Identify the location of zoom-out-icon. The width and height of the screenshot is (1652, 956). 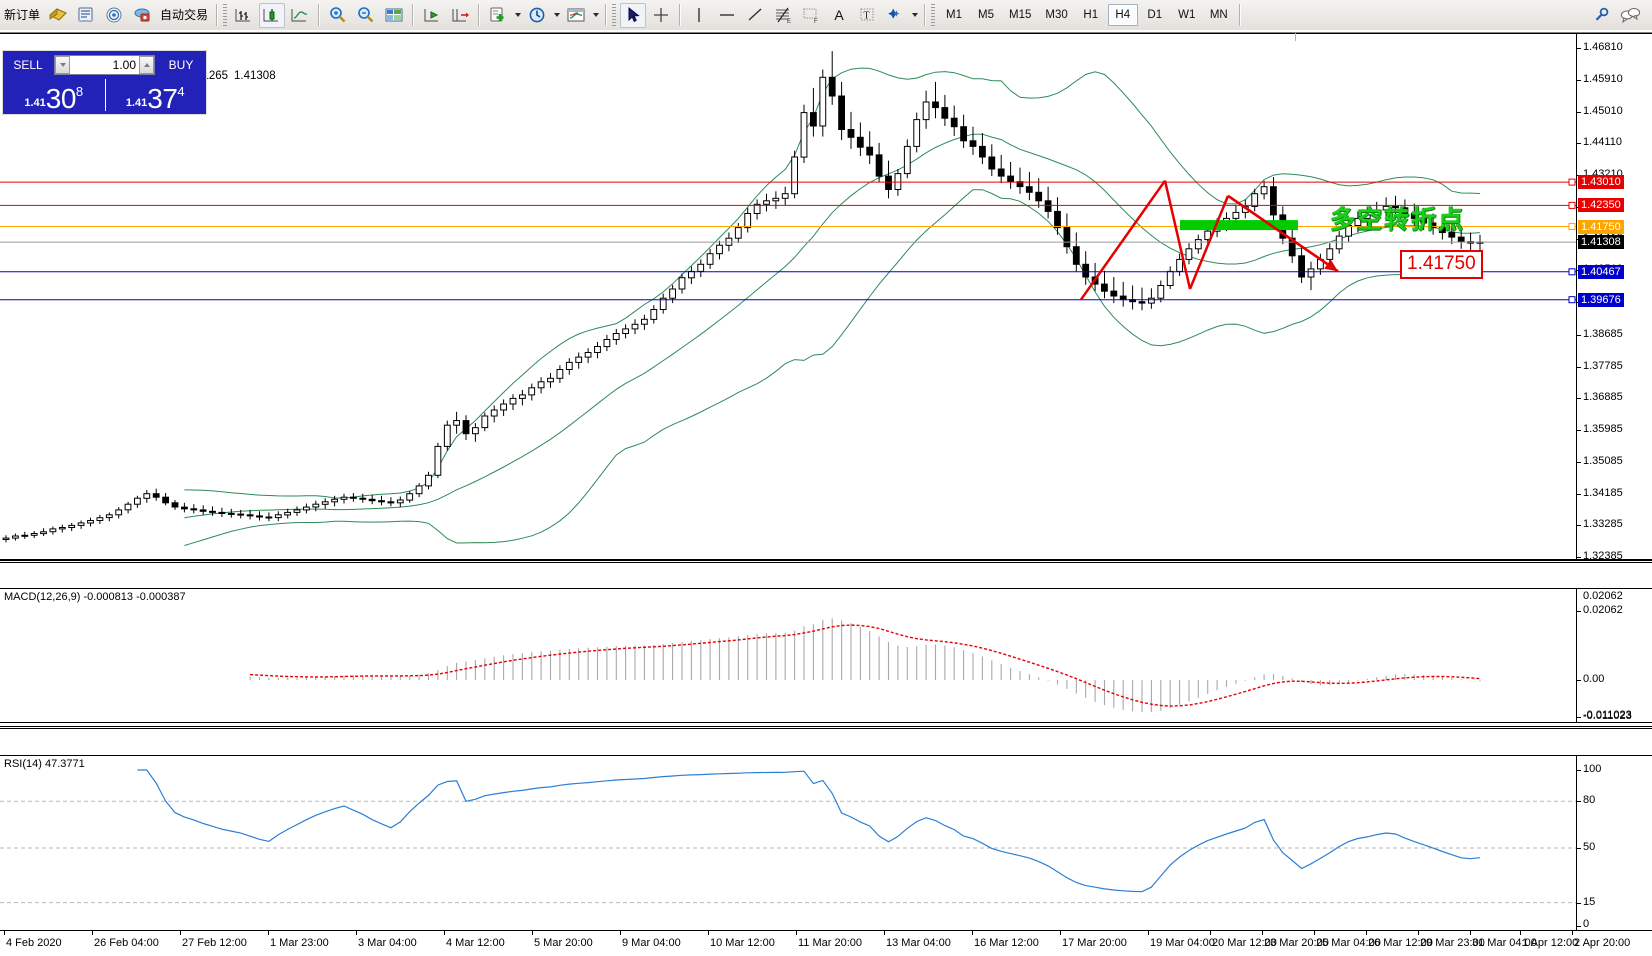
(366, 15).